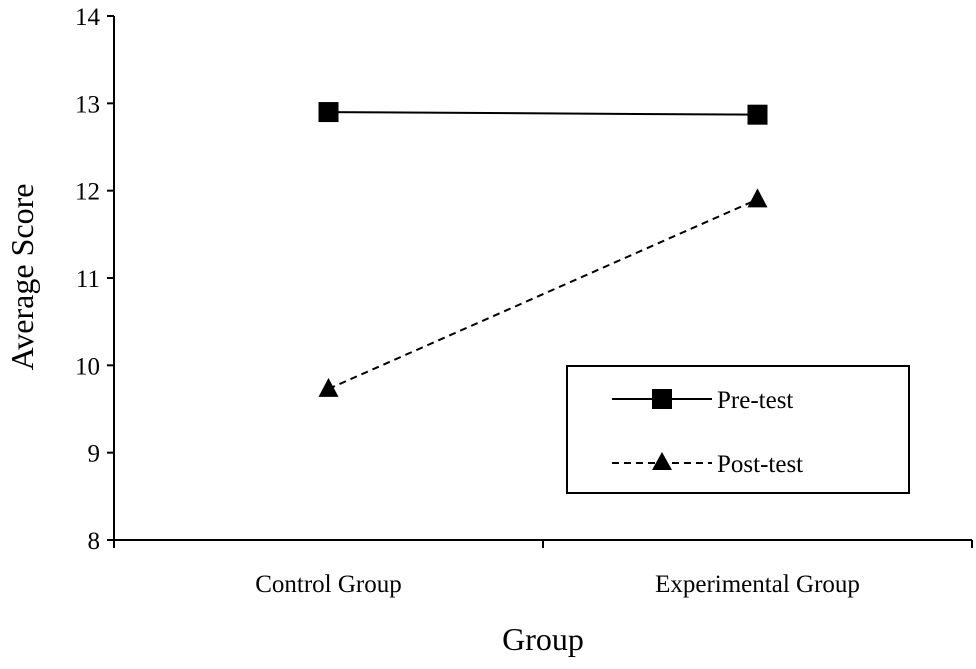 Image resolution: width=976 pixels, height=669 pixels. I want to click on x-axis-ticks: Control Group Experimental Group, so click(543, 569).